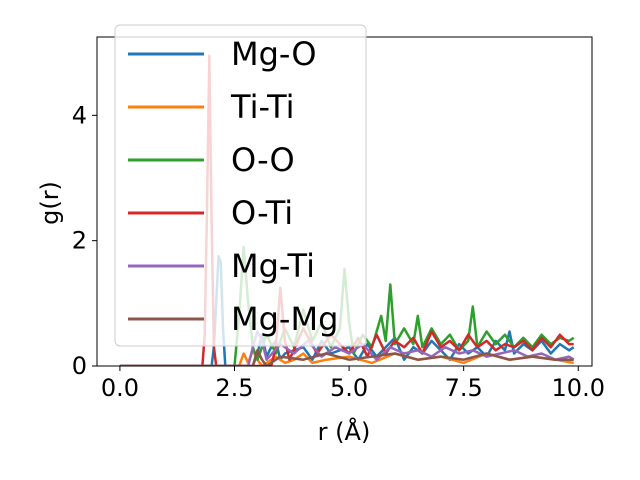  Describe the element at coordinates (273, 266) in the screenshot. I see `legend-label-mg-ti: Mg-Ti` at that location.